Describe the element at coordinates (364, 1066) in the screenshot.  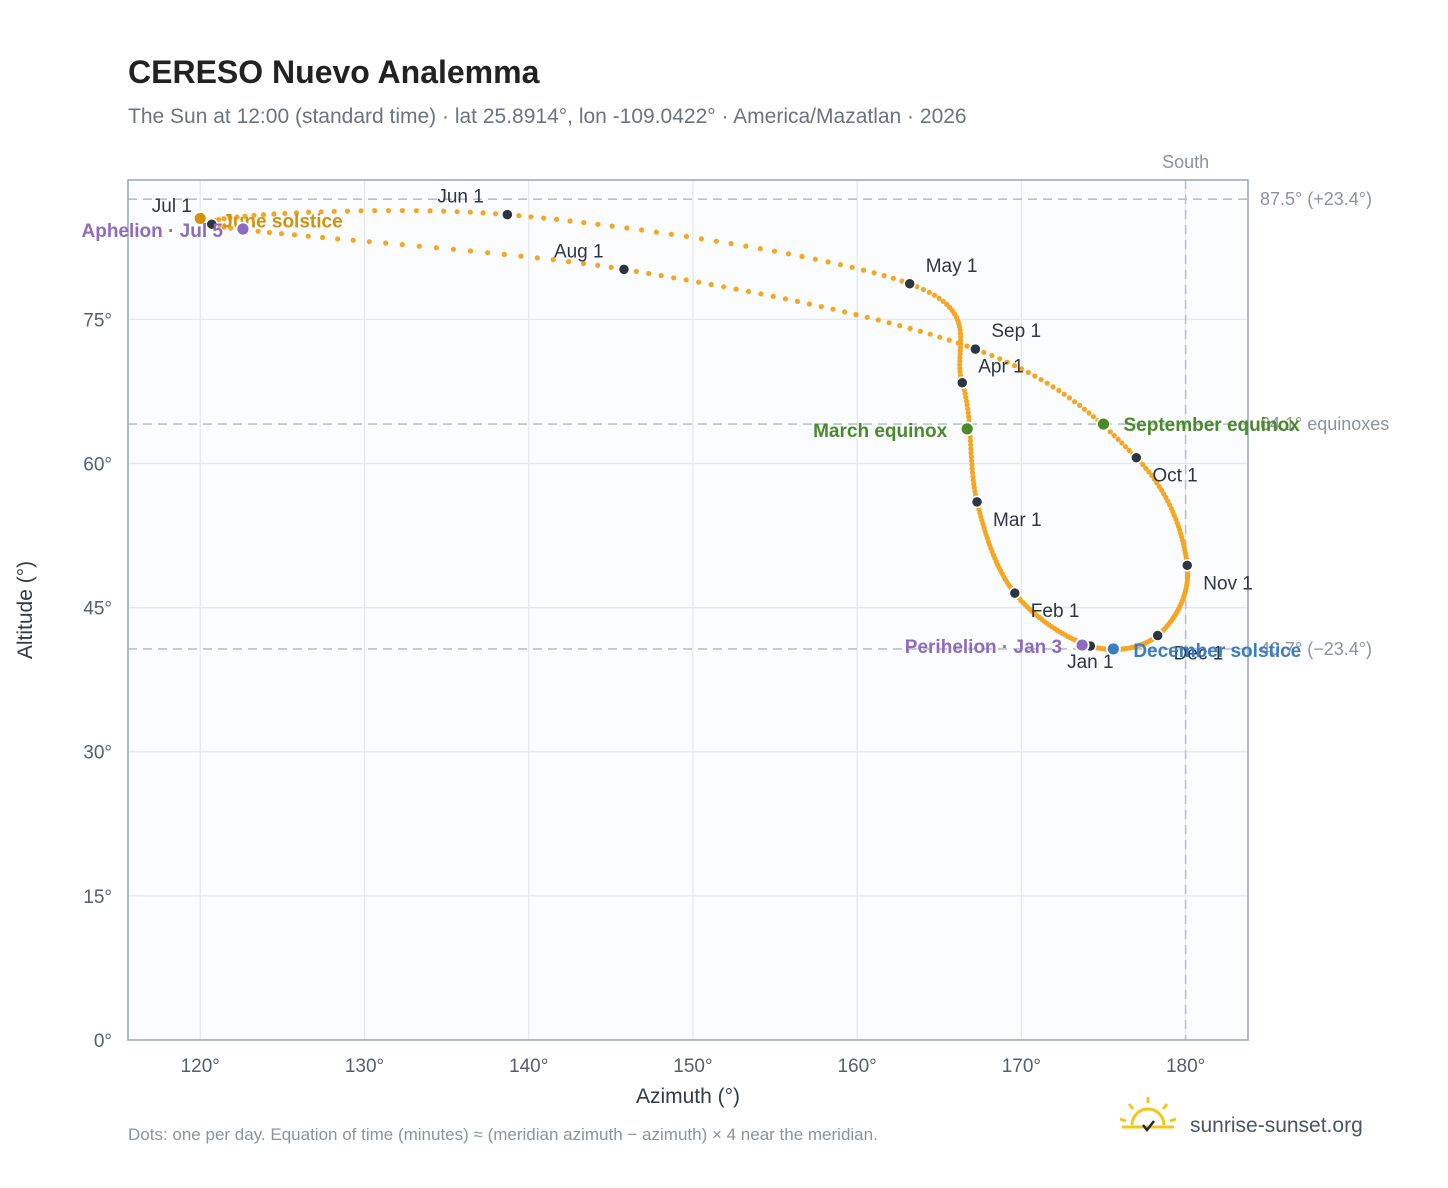
I see `x-tick-label: 130°` at that location.